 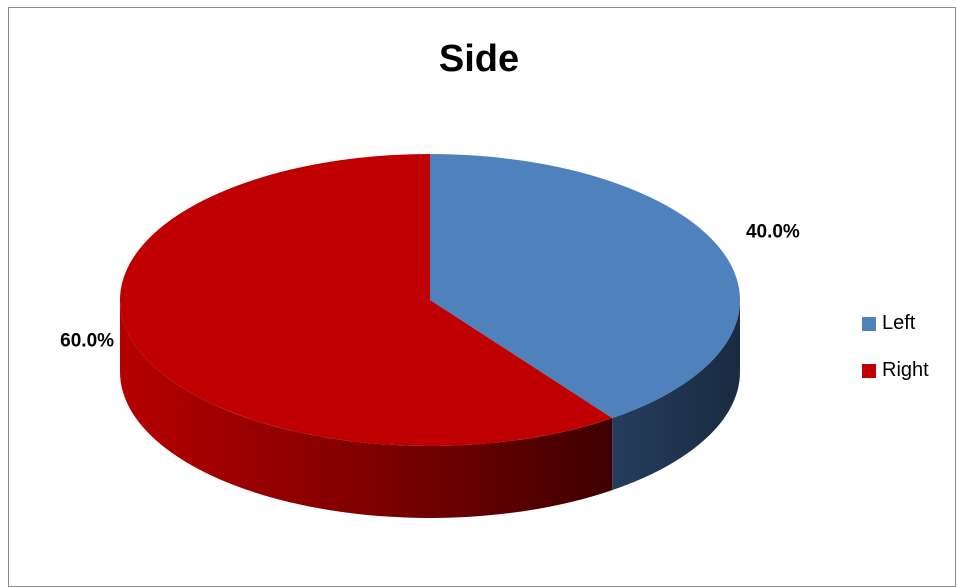 I want to click on legend: Left Right, so click(x=895, y=347).